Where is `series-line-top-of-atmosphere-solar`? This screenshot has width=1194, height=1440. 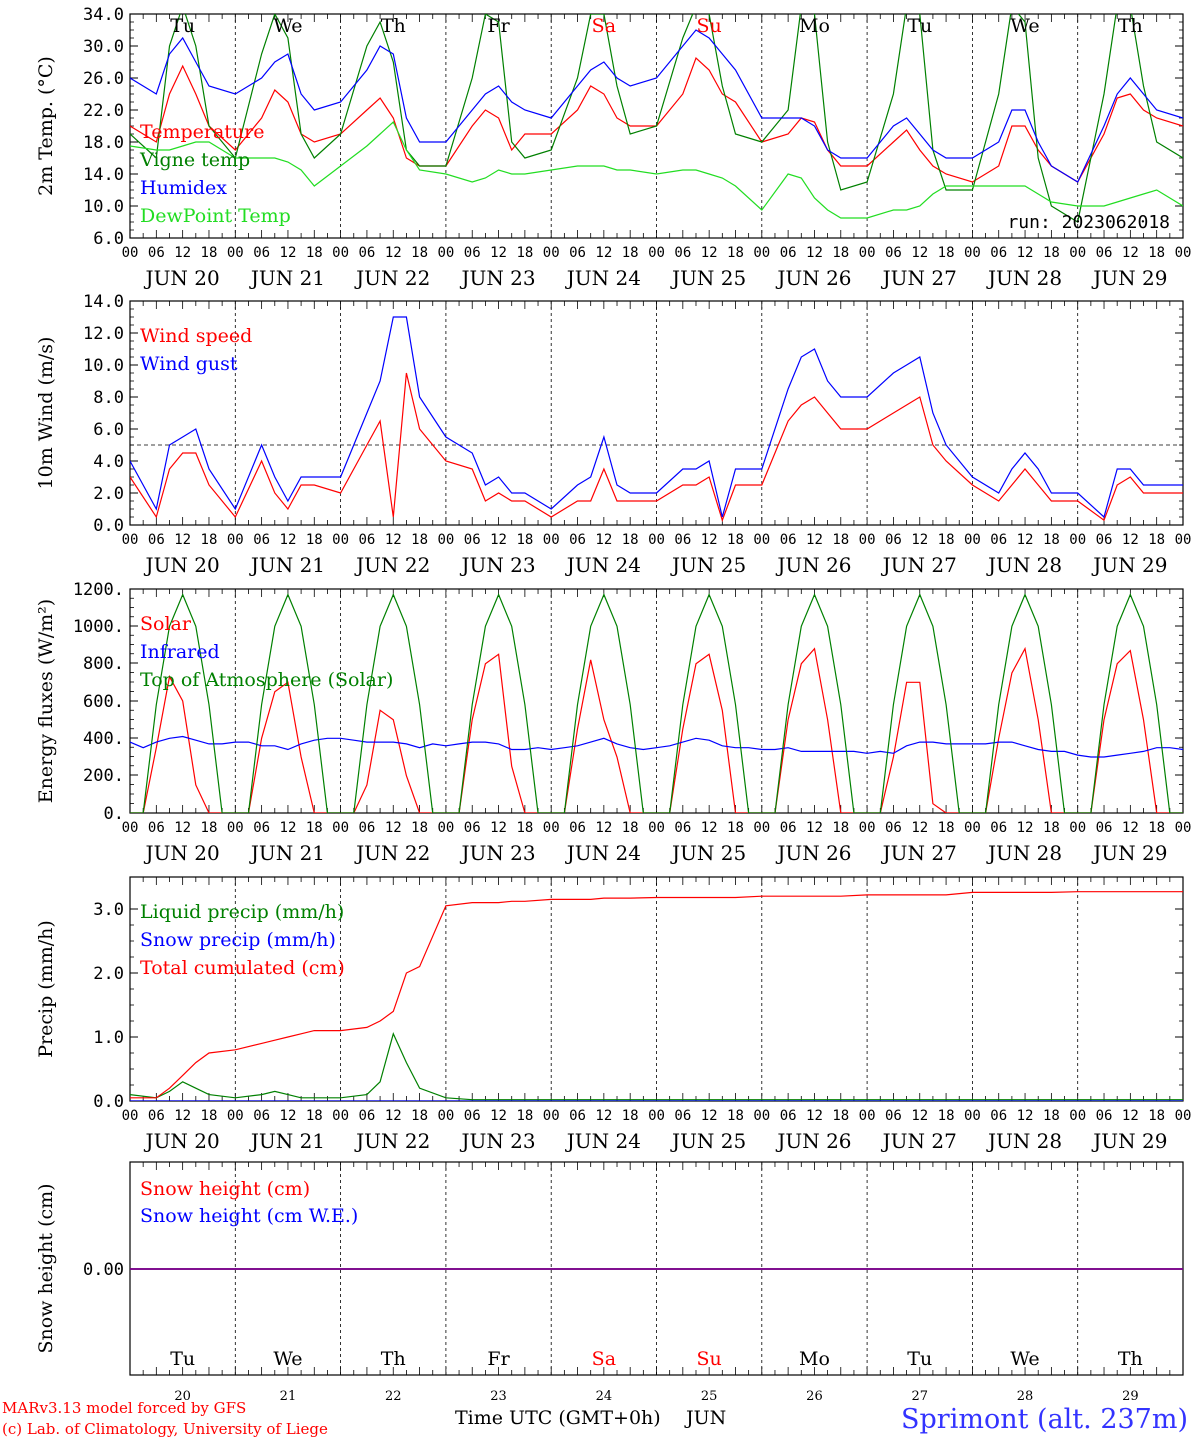 series-line-top-of-atmosphere-solar is located at coordinates (656, 703).